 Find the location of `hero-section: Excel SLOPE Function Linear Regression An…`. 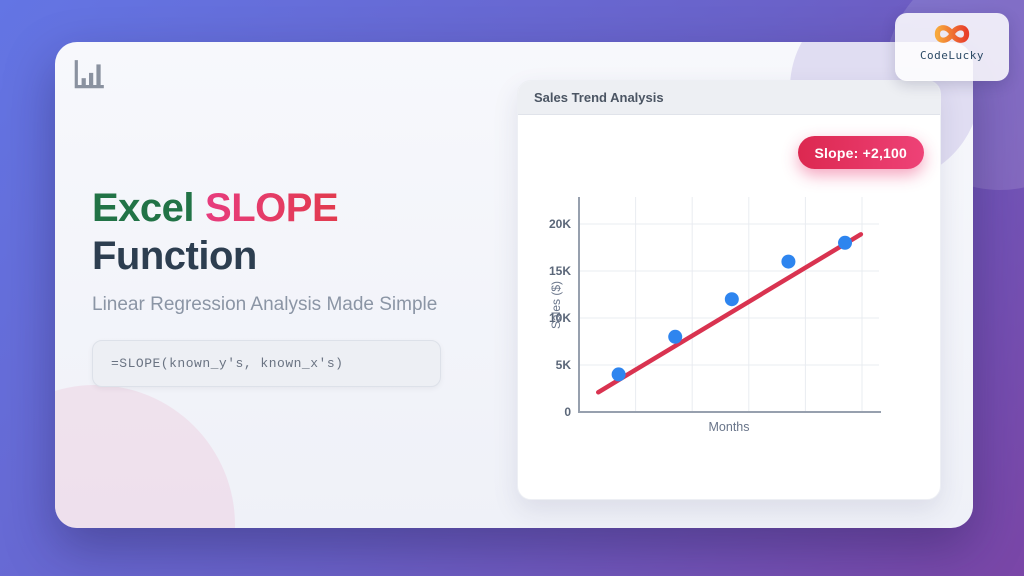

hero-section: Excel SLOPE Function Linear Regression An… is located at coordinates (307, 285).